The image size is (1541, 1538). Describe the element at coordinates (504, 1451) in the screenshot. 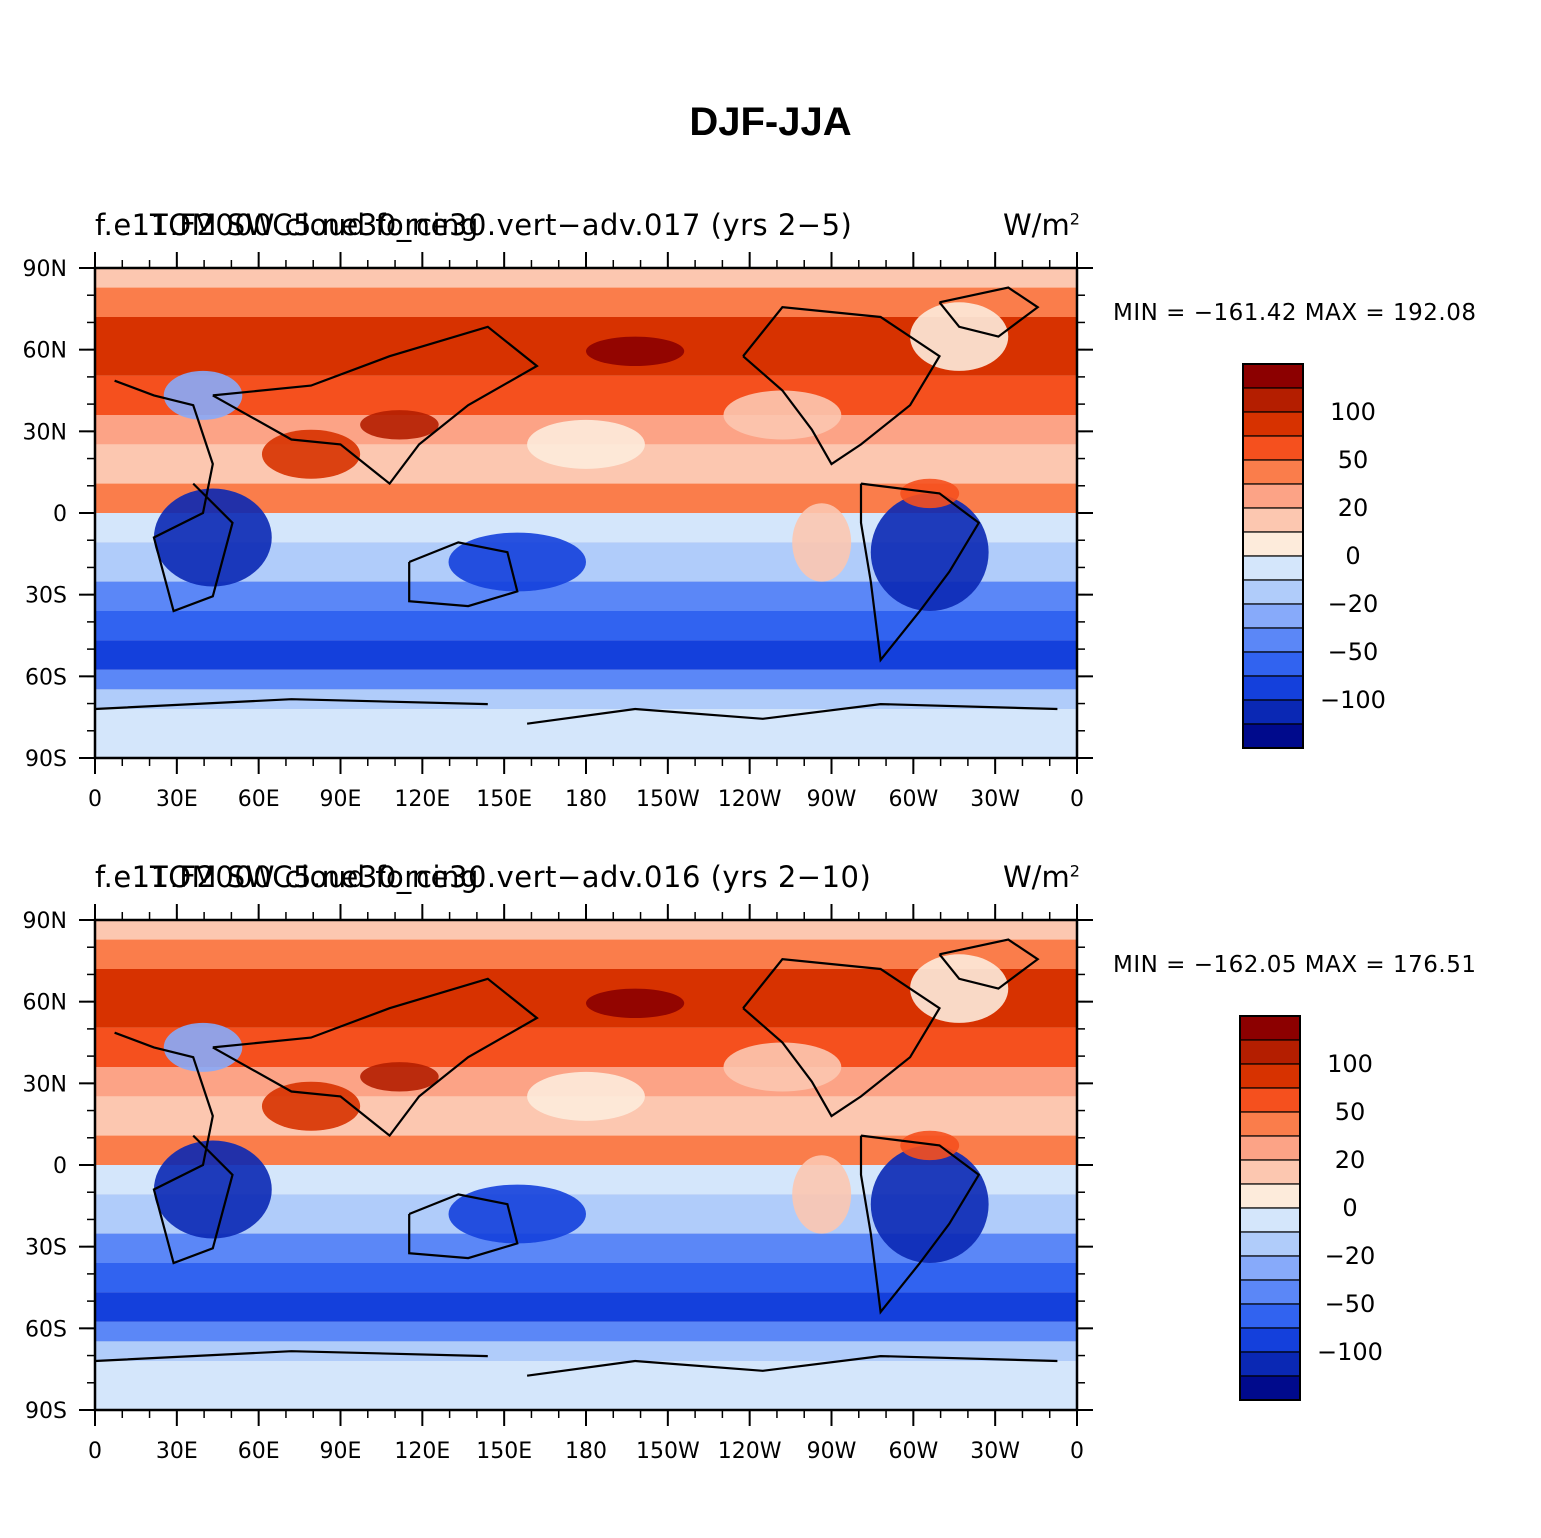

I see `lon-tick-label: 150E` at that location.